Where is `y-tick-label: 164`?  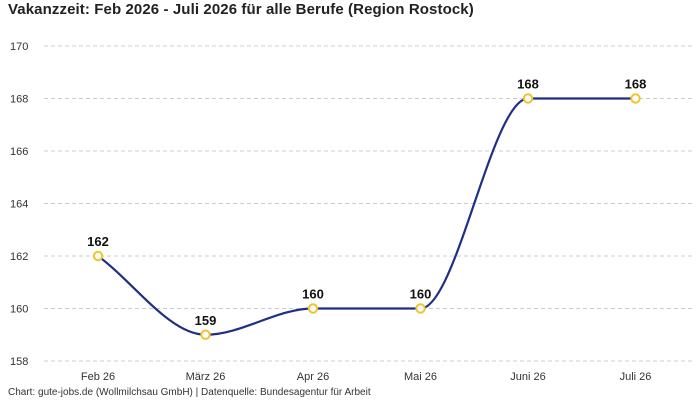
y-tick-label: 164 is located at coordinates (19, 205).